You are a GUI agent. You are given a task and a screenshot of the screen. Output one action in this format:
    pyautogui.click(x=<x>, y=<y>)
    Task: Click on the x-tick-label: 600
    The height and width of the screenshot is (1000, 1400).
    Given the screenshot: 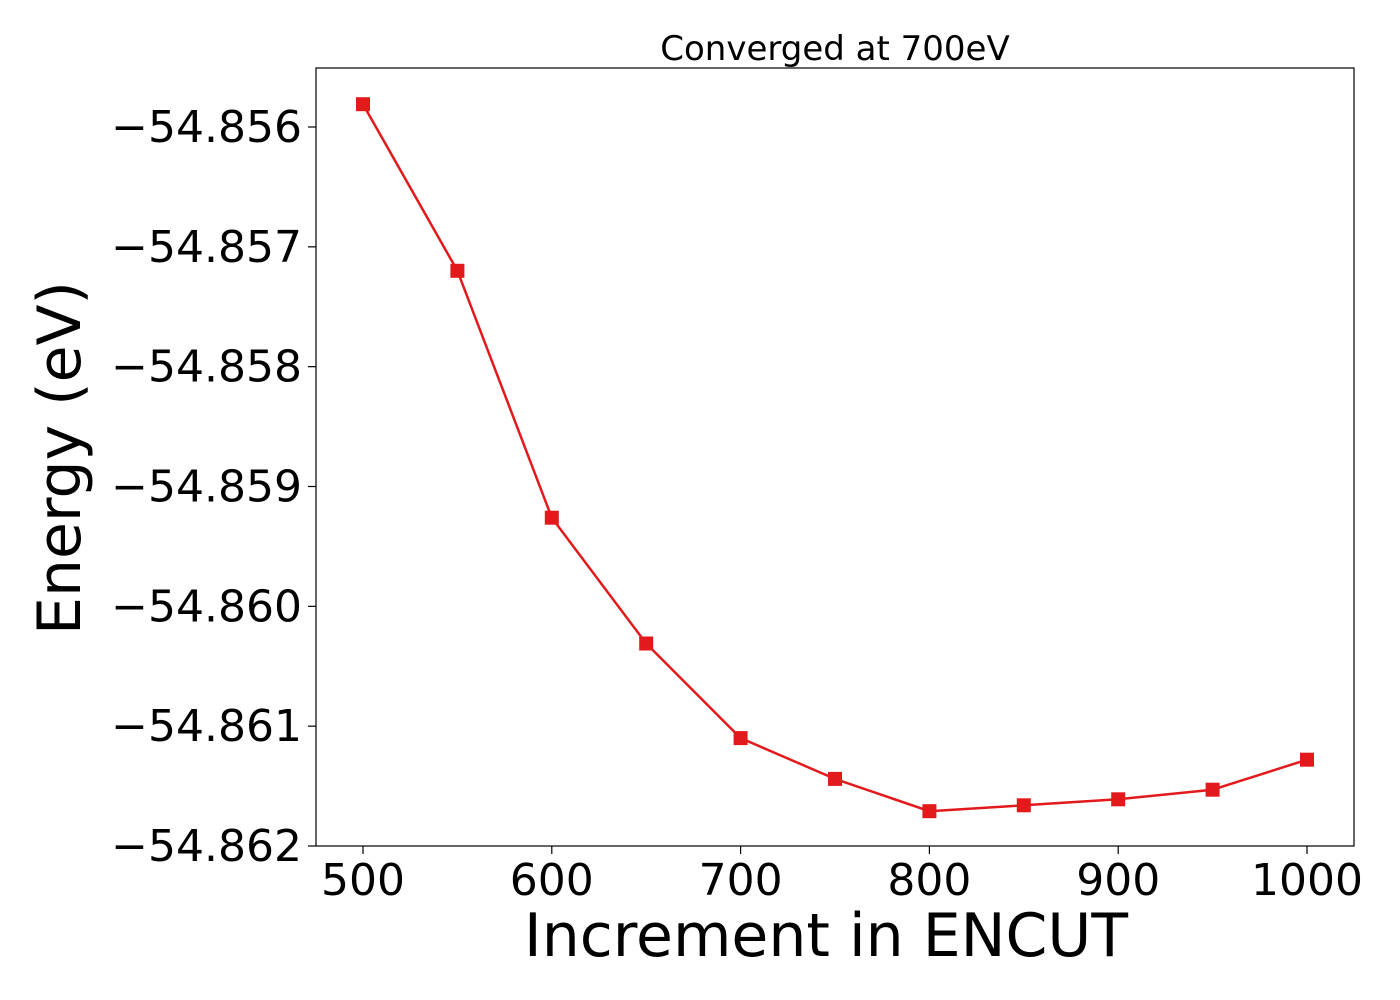 What is the action you would take?
    pyautogui.click(x=552, y=880)
    